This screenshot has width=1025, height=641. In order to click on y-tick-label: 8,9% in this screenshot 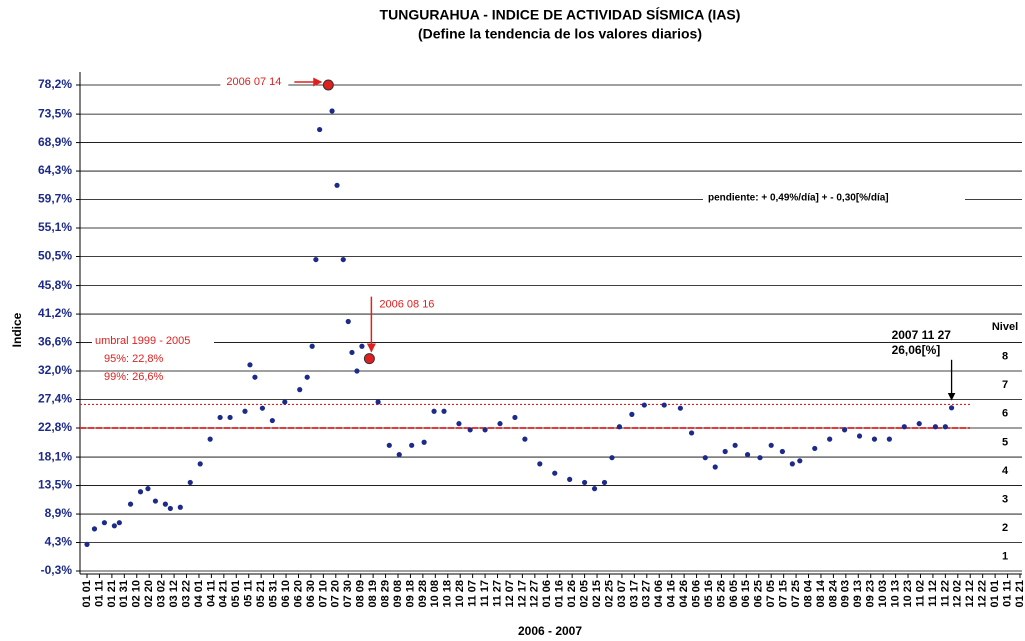, I will do `click(59, 513)`.